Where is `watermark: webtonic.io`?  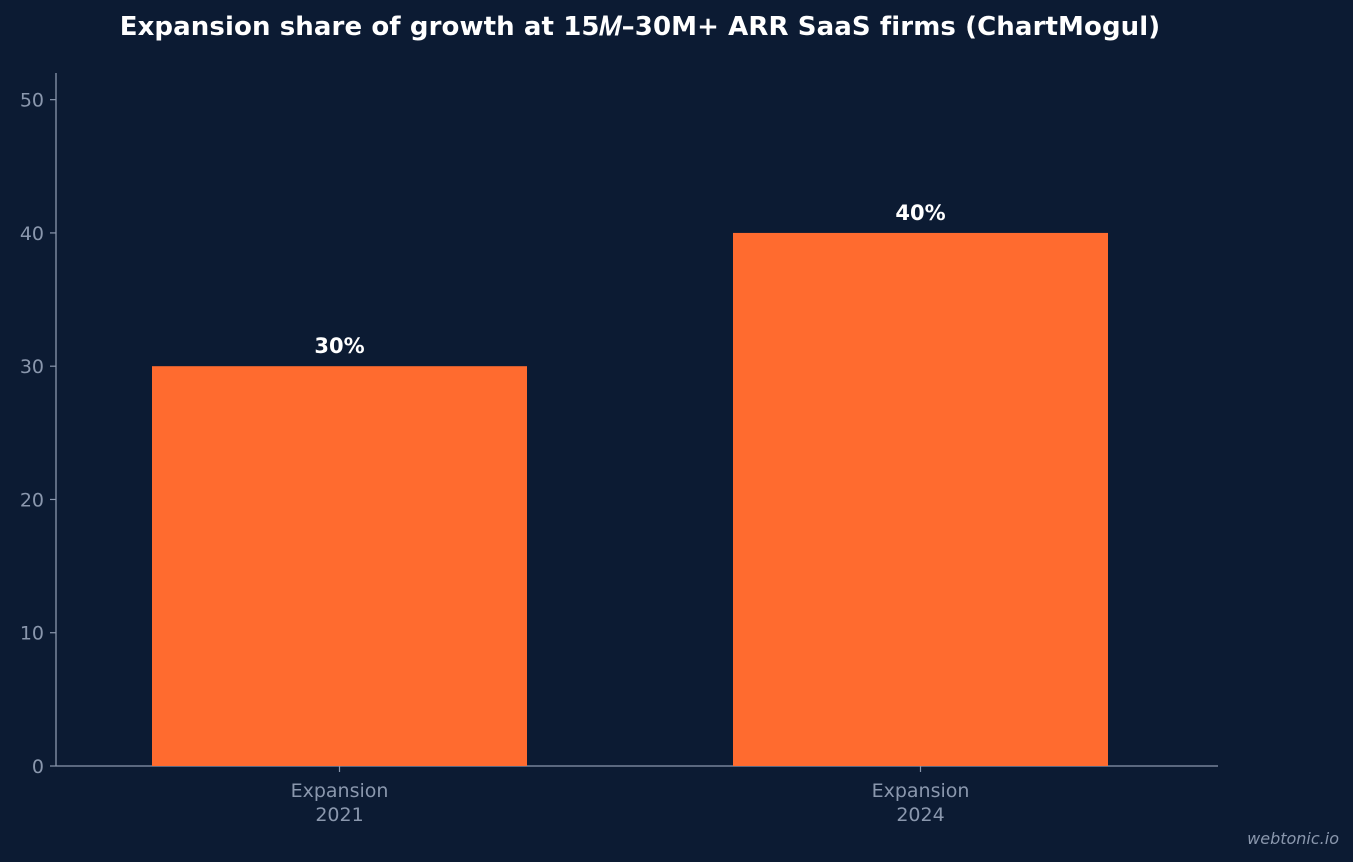
watermark: webtonic.io is located at coordinates (1293, 838).